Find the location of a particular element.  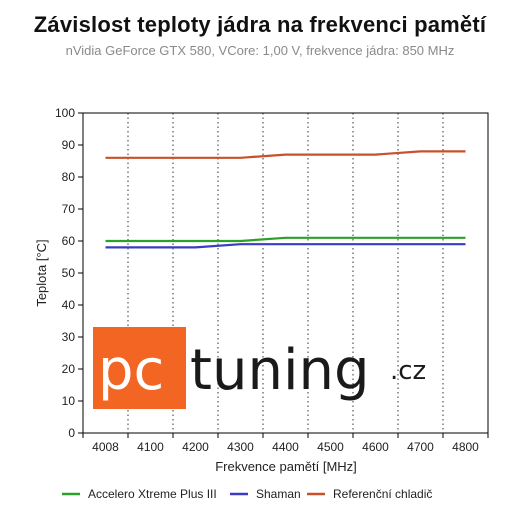

watermark-box is located at coordinates (139, 368).